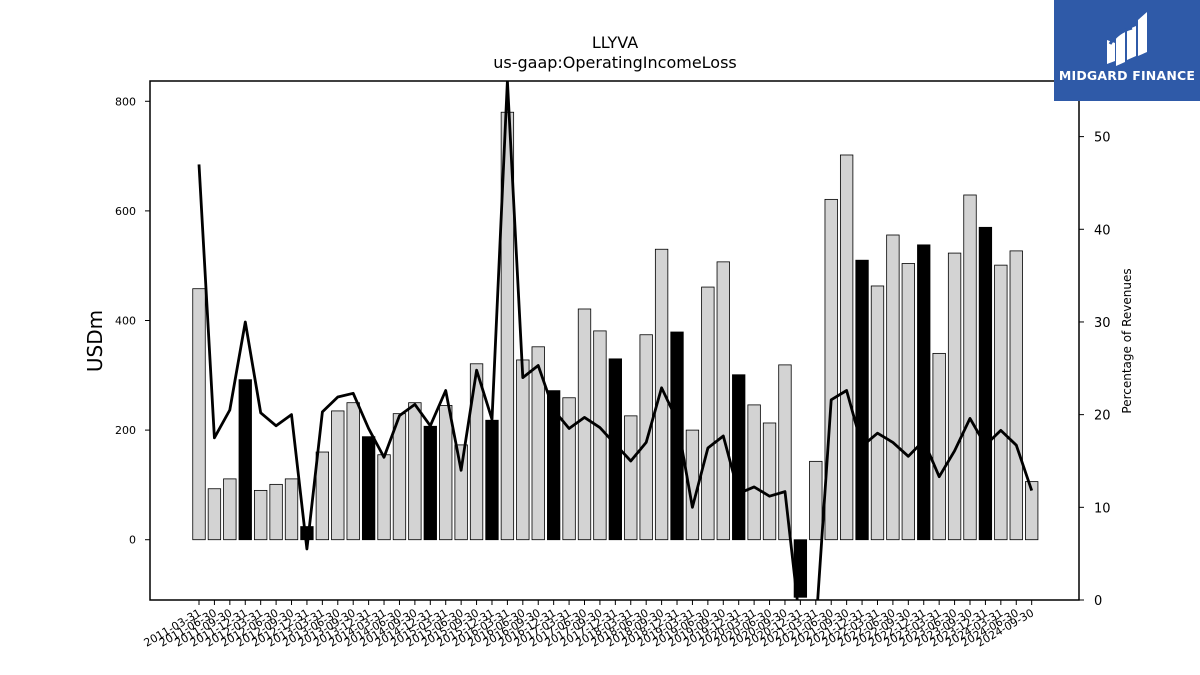 This screenshot has height=675, width=1200. Describe the element at coordinates (1098, 601) in the screenshot. I see `y2-tick-label: 0` at that location.